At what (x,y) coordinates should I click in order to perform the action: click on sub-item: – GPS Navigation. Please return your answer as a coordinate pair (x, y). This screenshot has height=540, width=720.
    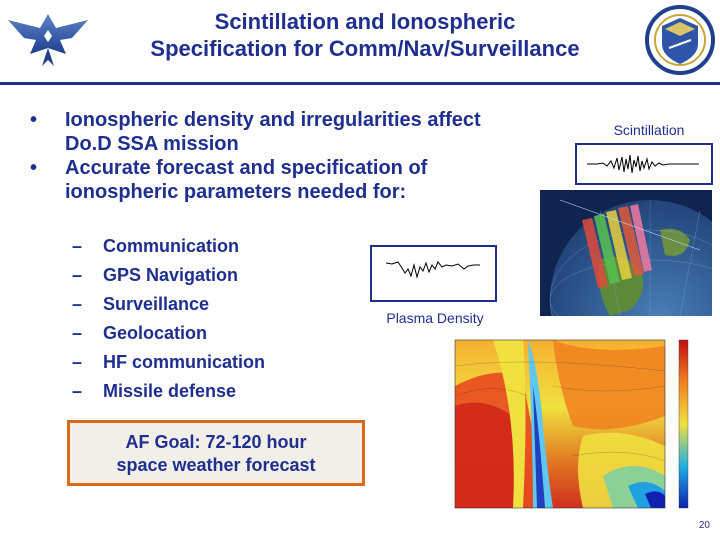
    Looking at the image, I should click on (168, 275).